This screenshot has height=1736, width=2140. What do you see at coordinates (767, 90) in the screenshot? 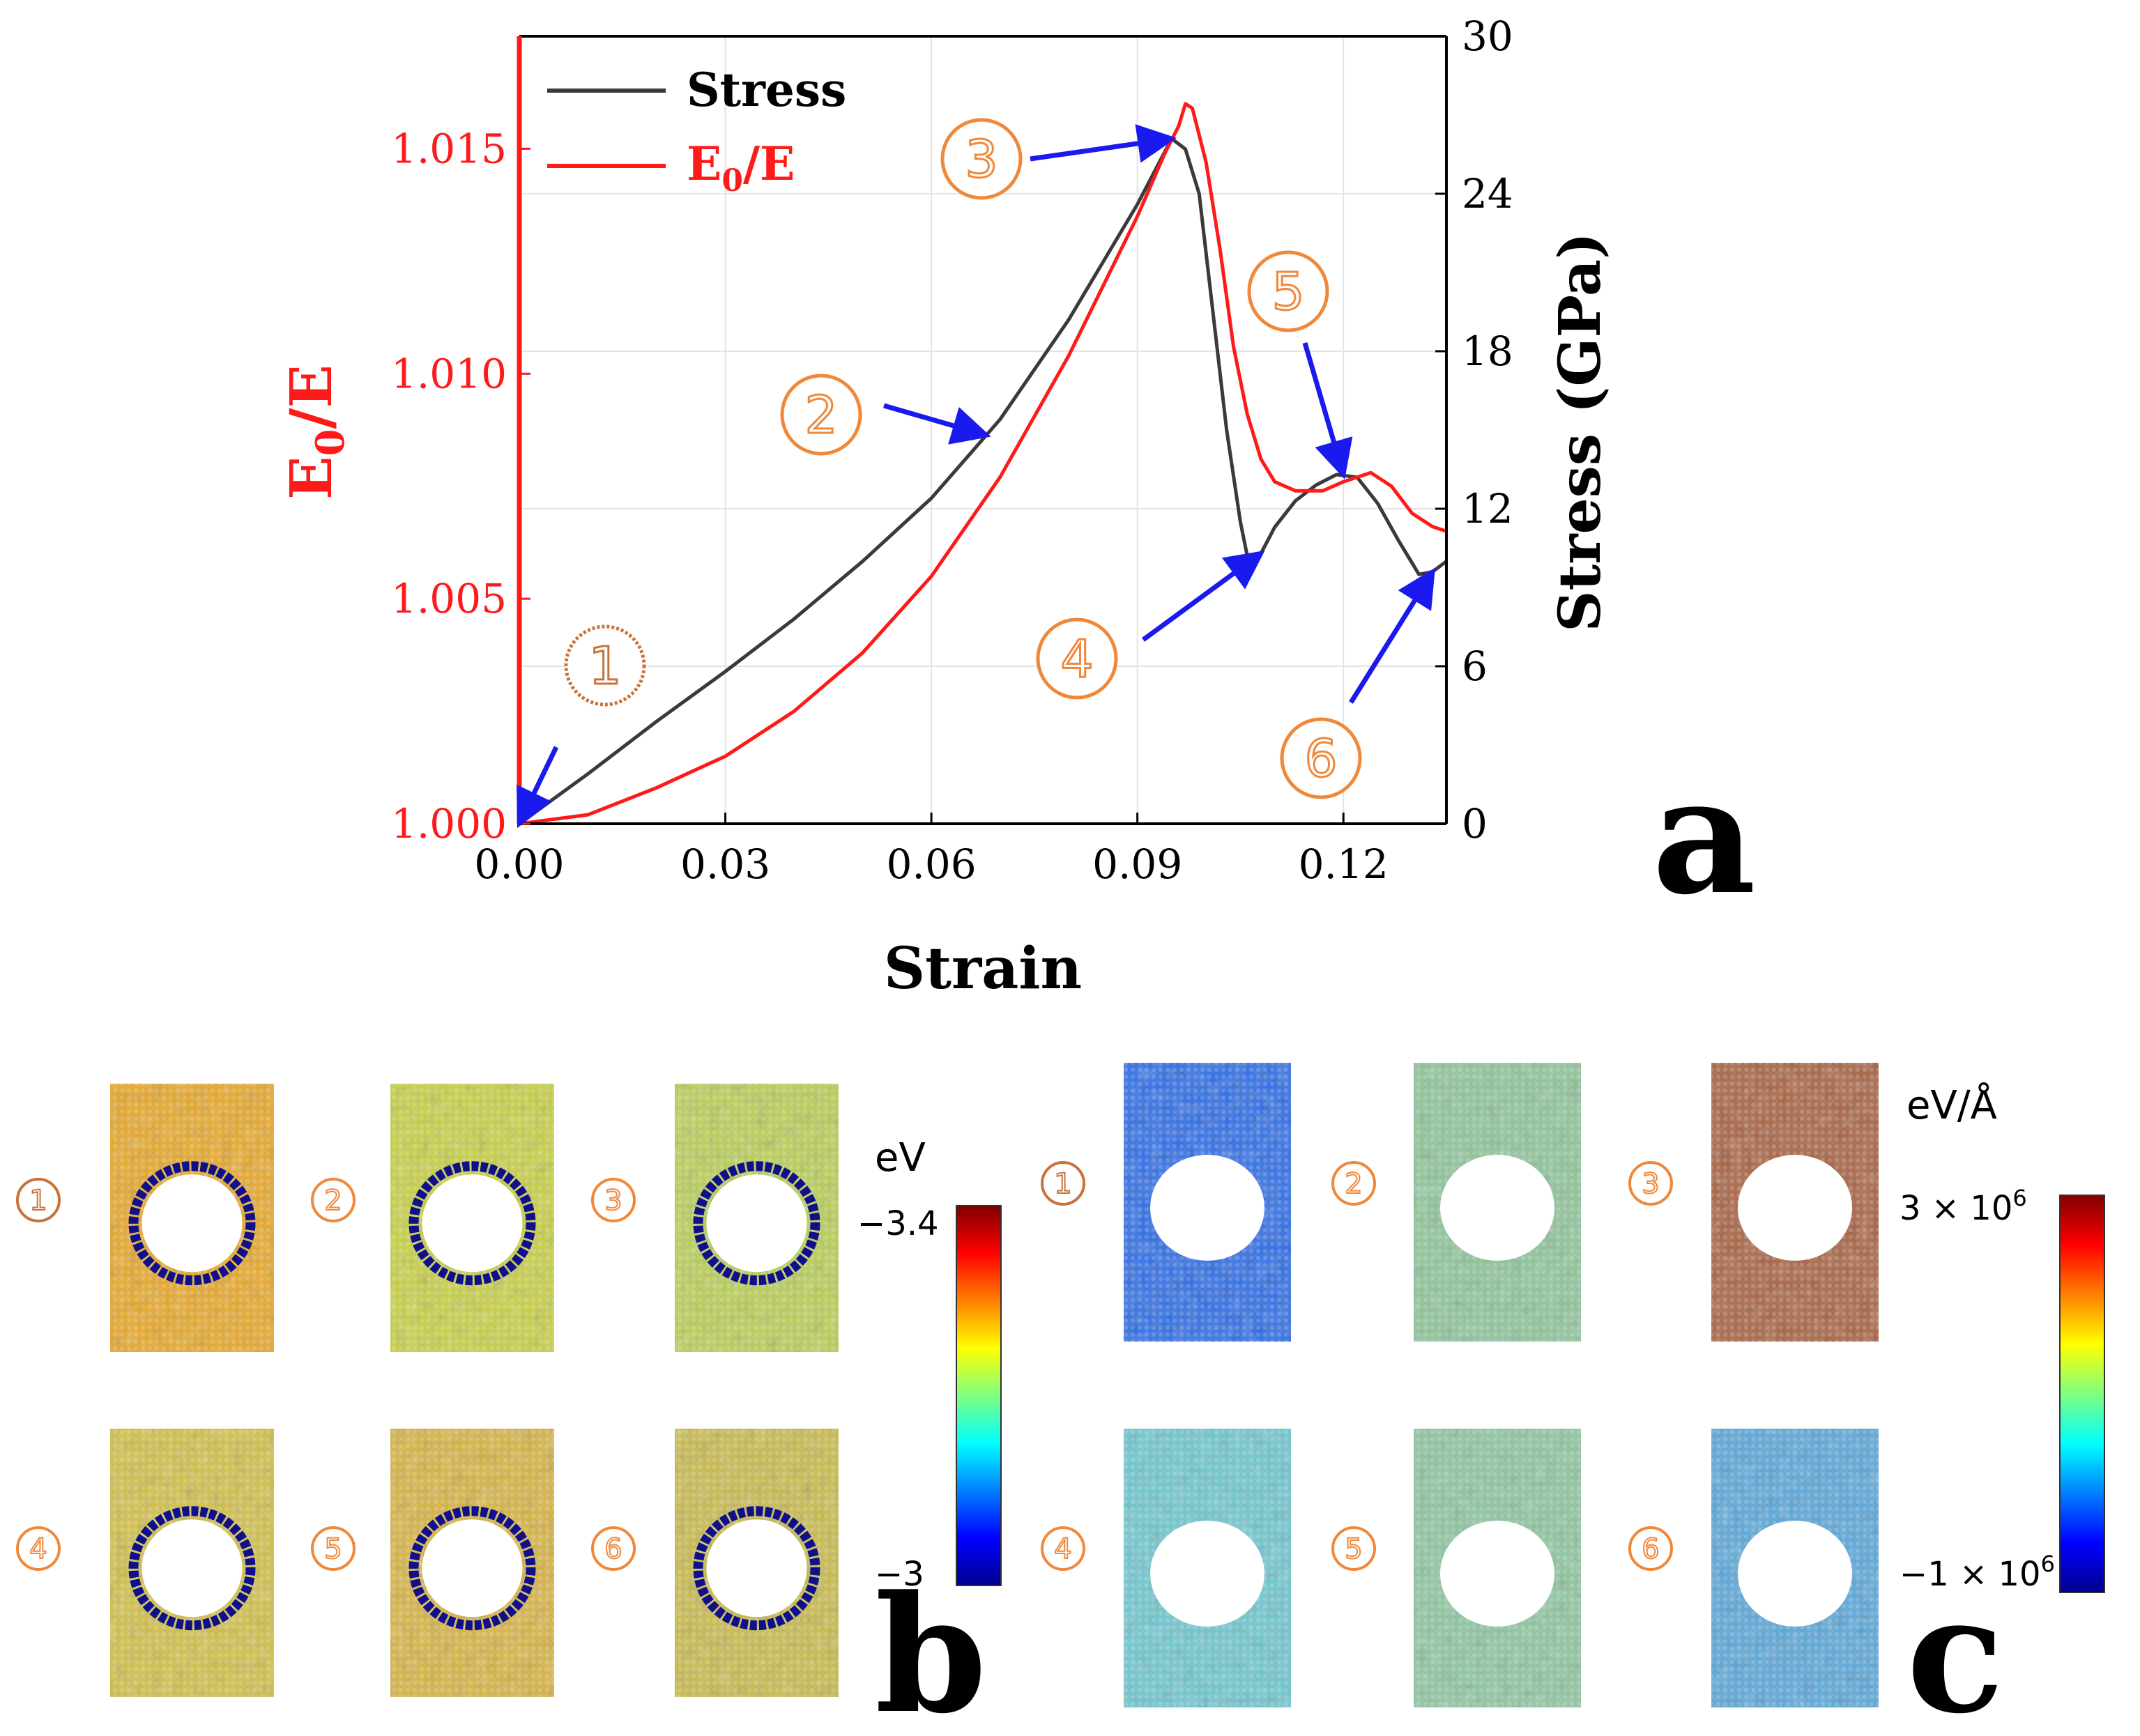
I see `legend-stress-label: Stress` at bounding box center [767, 90].